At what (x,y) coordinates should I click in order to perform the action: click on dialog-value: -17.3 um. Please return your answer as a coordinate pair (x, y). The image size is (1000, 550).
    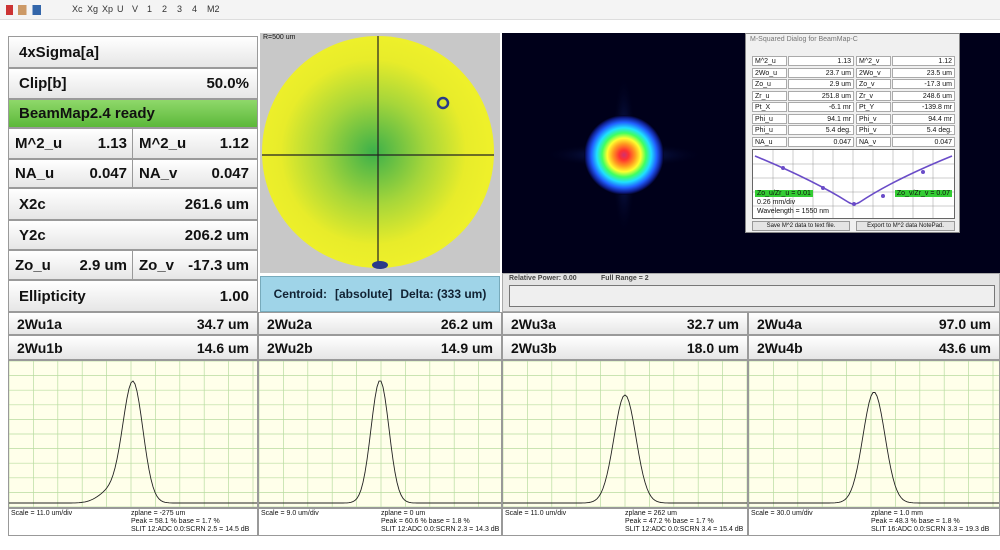
    Looking at the image, I should click on (923, 84).